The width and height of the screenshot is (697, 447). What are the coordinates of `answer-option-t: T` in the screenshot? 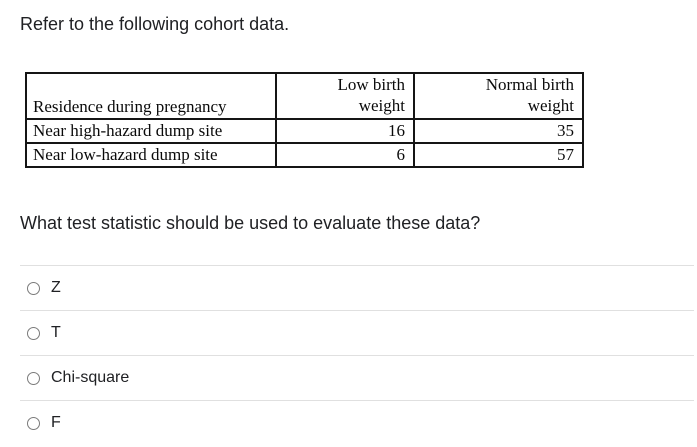 It's located at (357, 332).